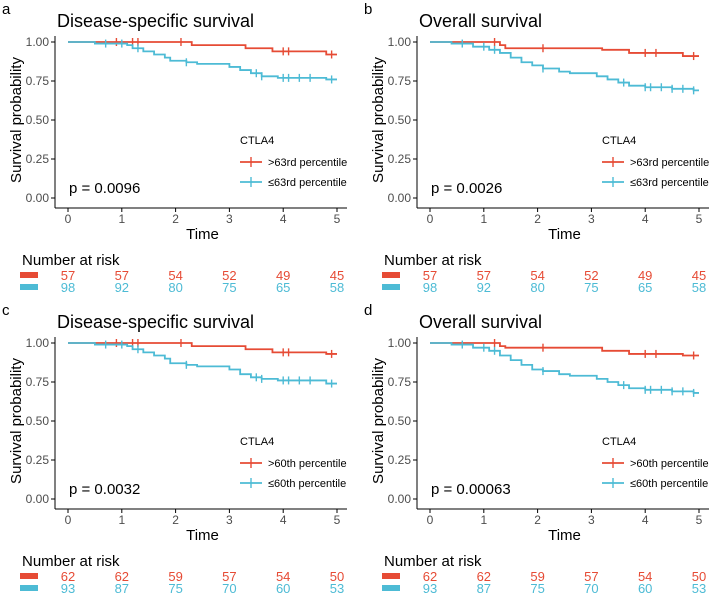 Image resolution: width=711 pixels, height=594 pixels. Describe the element at coordinates (564, 234) in the screenshot. I see `x-axis-label: Time` at that location.